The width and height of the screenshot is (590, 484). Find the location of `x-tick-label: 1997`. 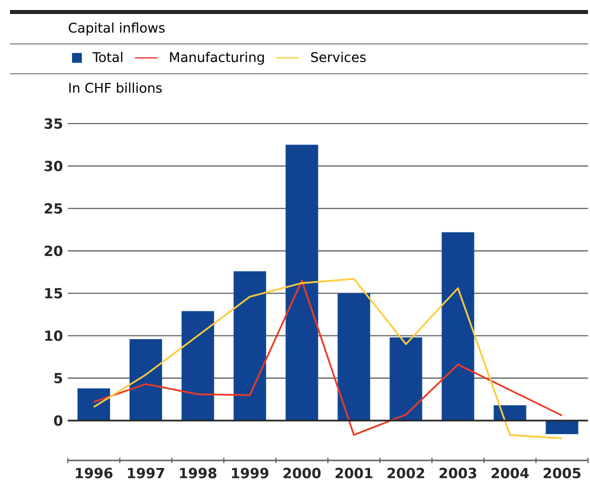

x-tick-label: 1997 is located at coordinates (146, 473).